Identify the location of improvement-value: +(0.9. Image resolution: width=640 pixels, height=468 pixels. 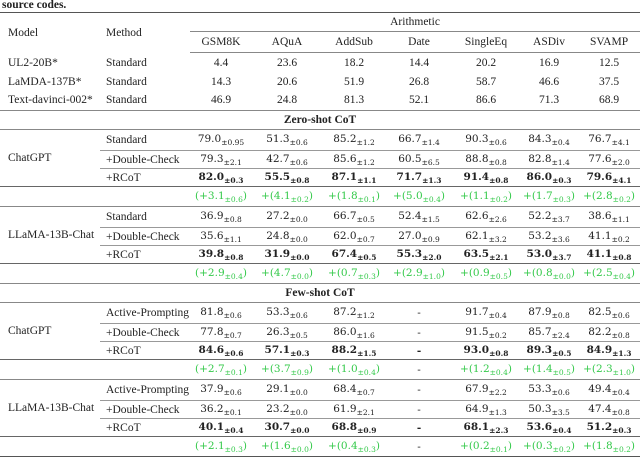
(475, 272).